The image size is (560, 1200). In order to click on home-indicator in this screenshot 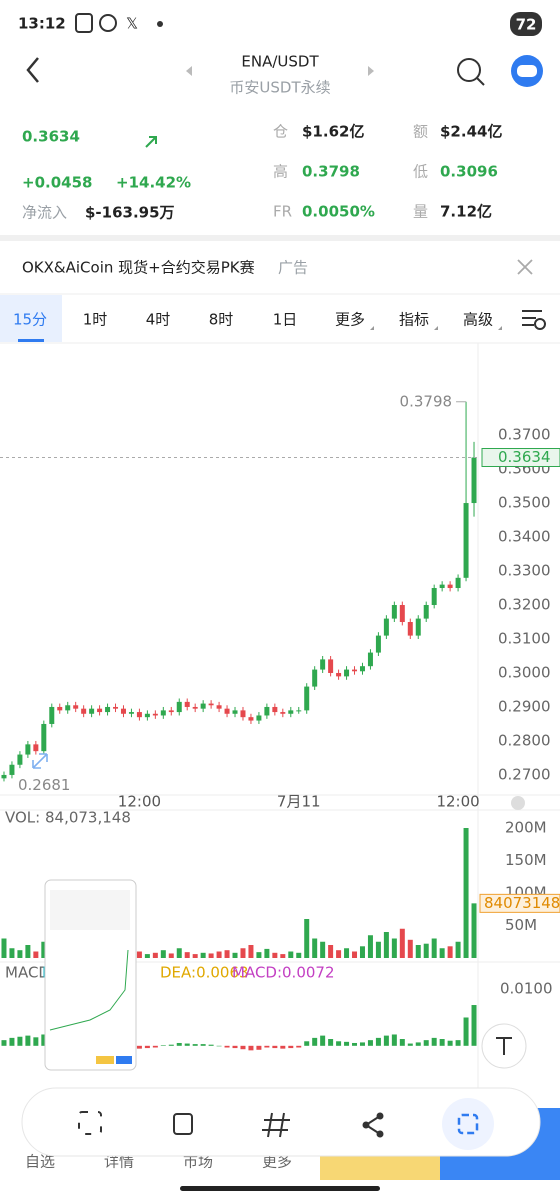, I will do `click(280, 1188)`.